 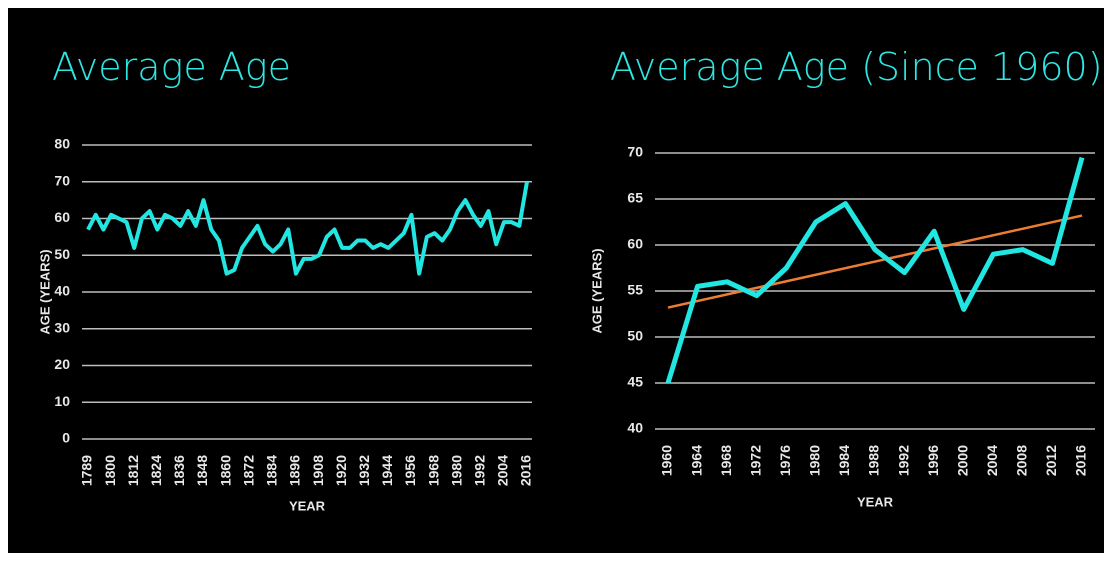 What do you see at coordinates (667, 460) in the screenshot?
I see `x-tick-label: 1960` at bounding box center [667, 460].